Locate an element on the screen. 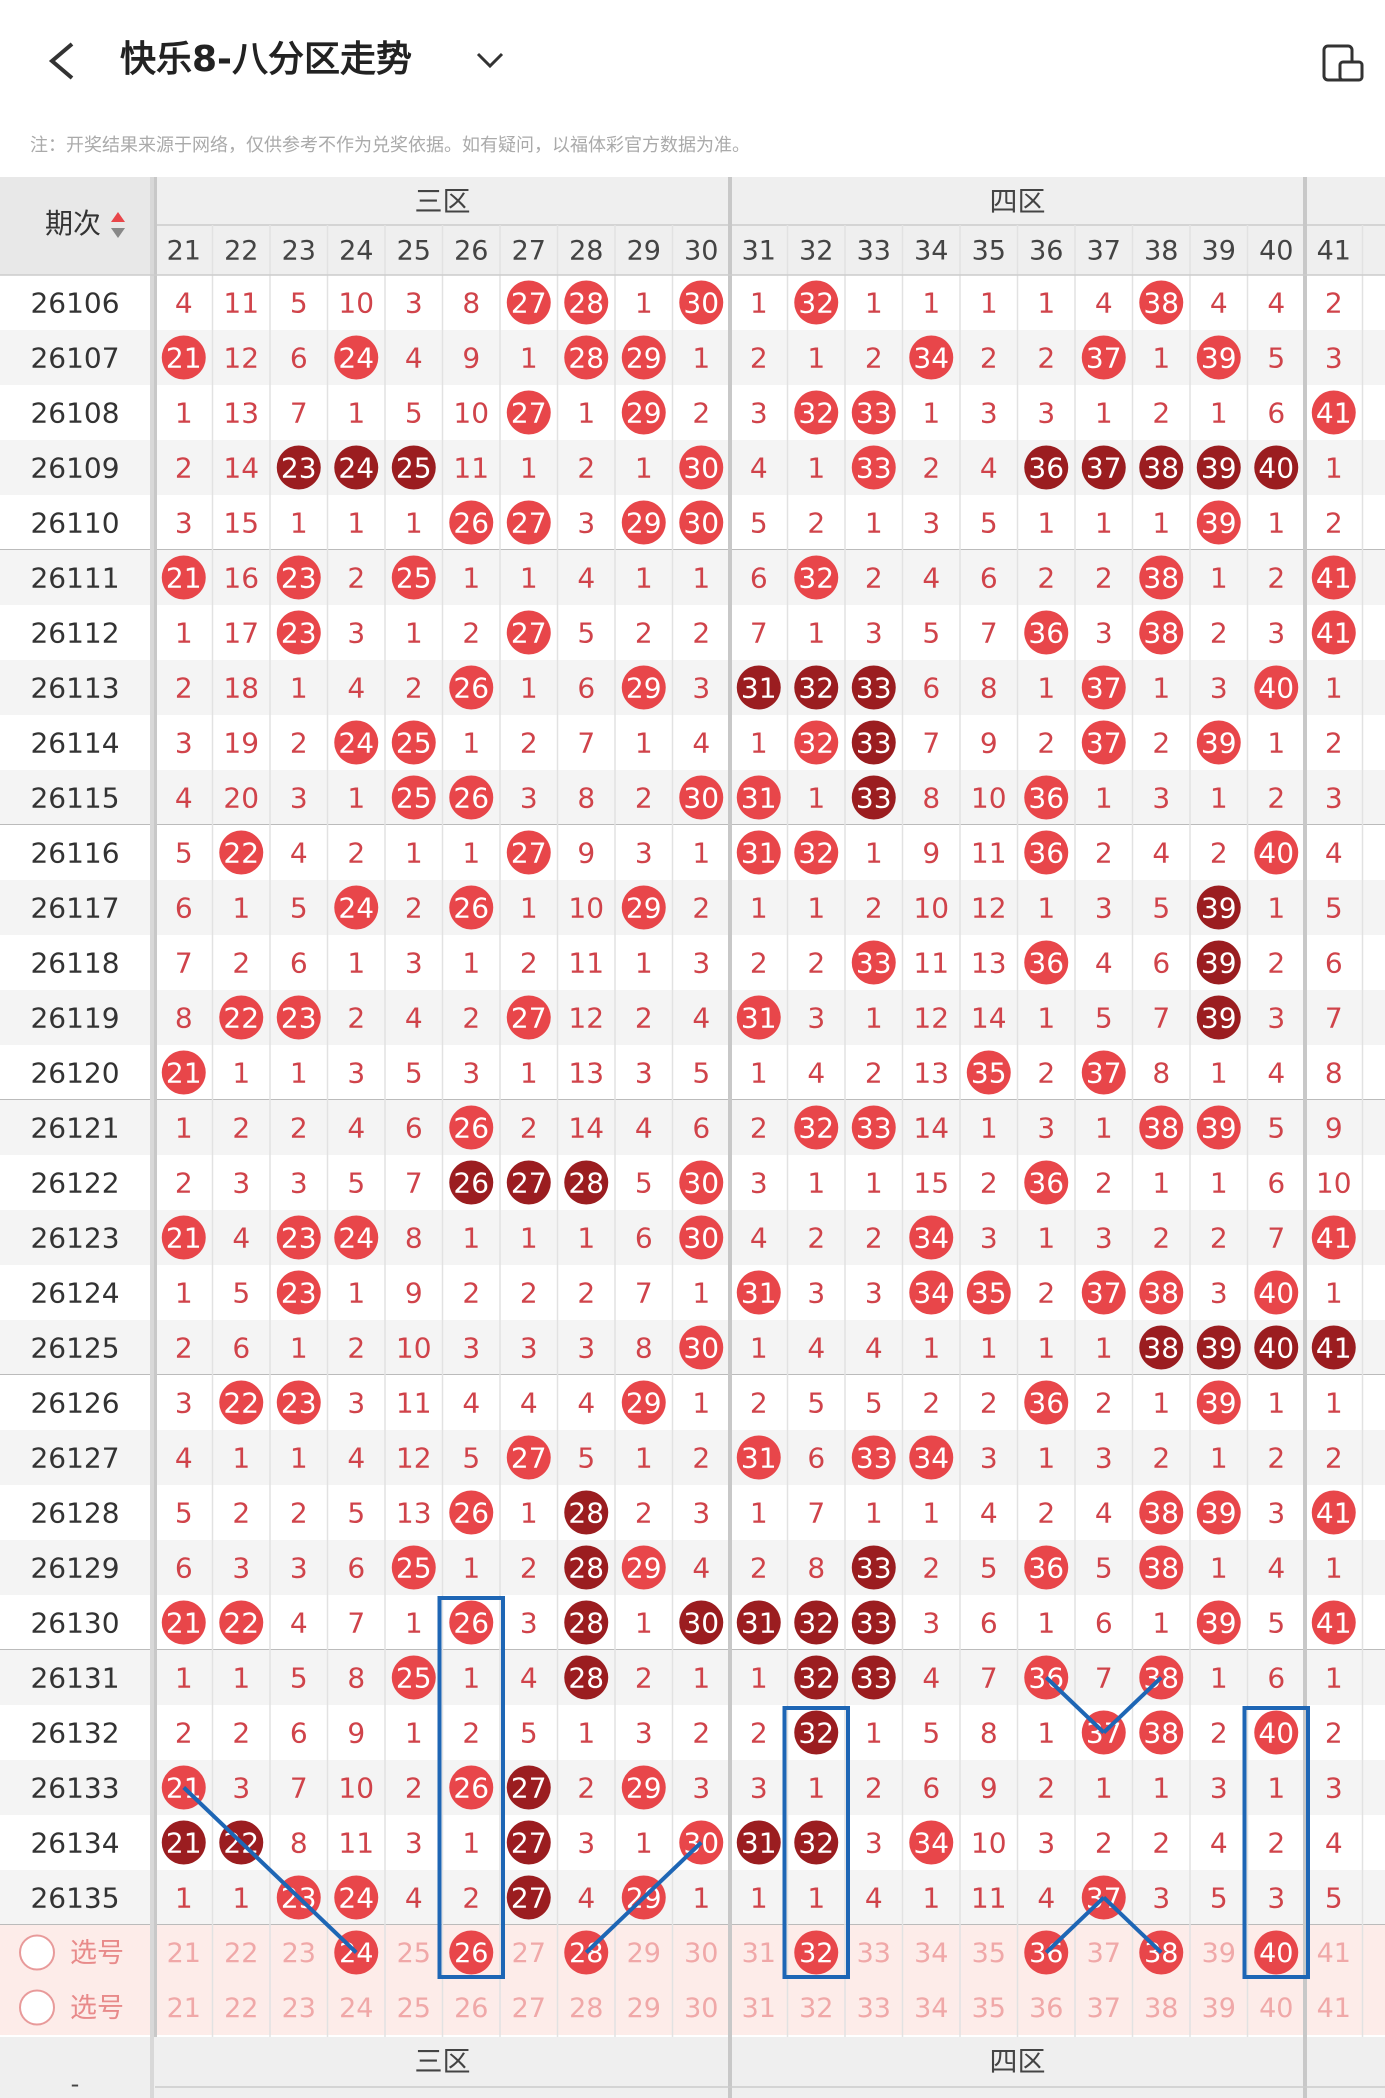 The height and width of the screenshot is (2098, 1385). miss-count: 9 is located at coordinates (414, 1293).